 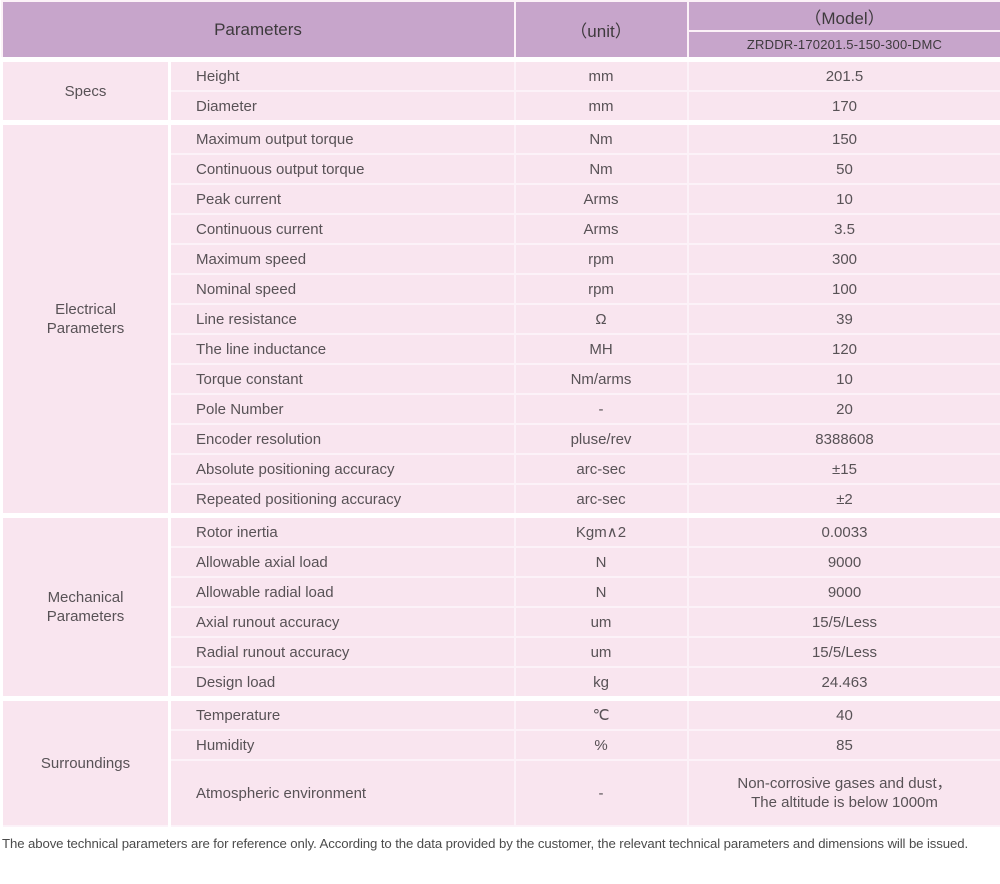 What do you see at coordinates (342, 652) in the screenshot?
I see `param-name-cell: Radial runout accuracy` at bounding box center [342, 652].